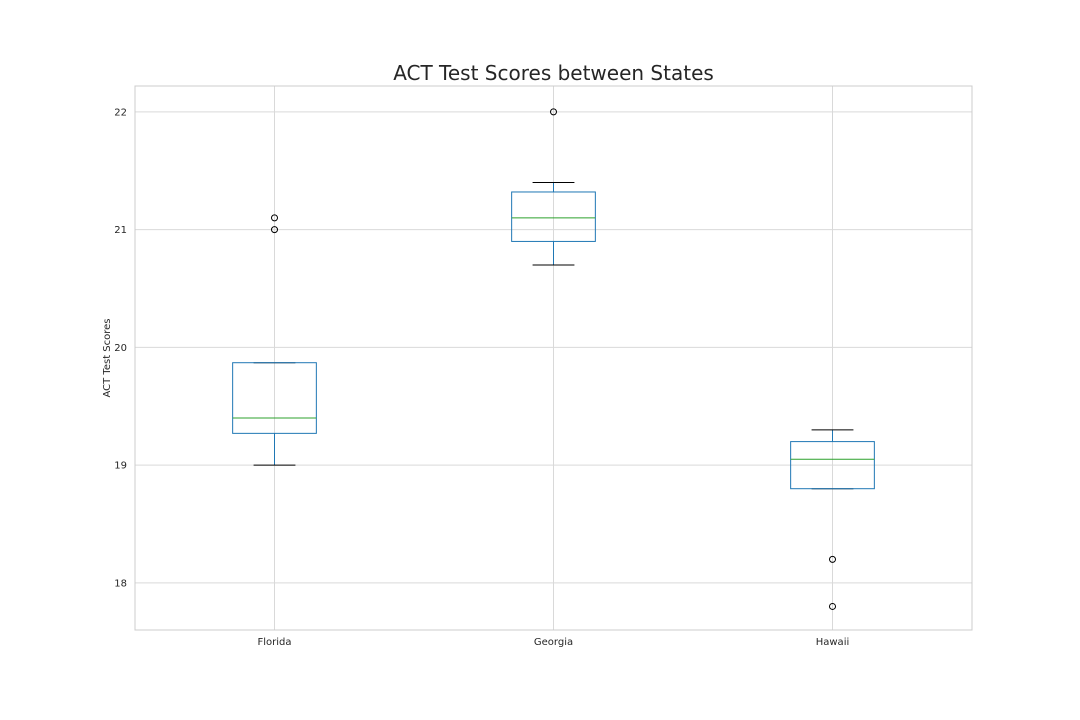  I want to click on y-tick-label: 21, so click(120, 230).